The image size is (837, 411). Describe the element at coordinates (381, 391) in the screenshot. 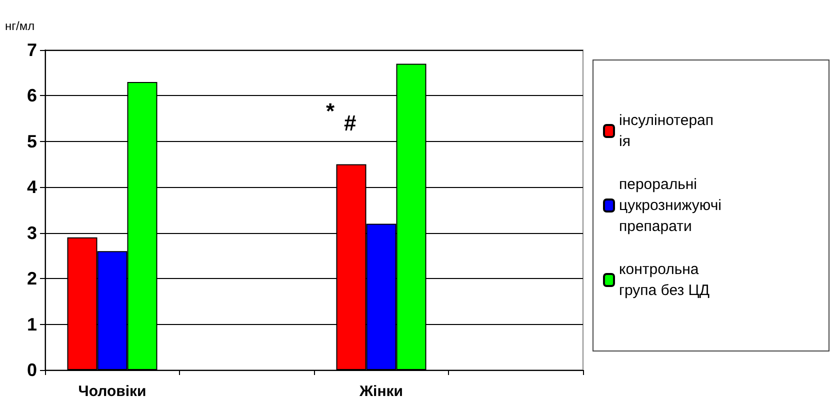

I see `x-tick-label: Жінки` at that location.